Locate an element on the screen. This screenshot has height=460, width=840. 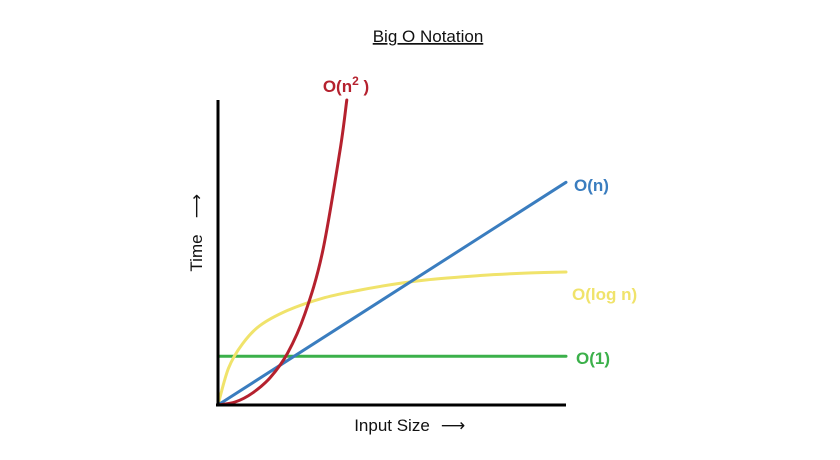
series-label-o-n-squared: O(n2 ) is located at coordinates (346, 85).